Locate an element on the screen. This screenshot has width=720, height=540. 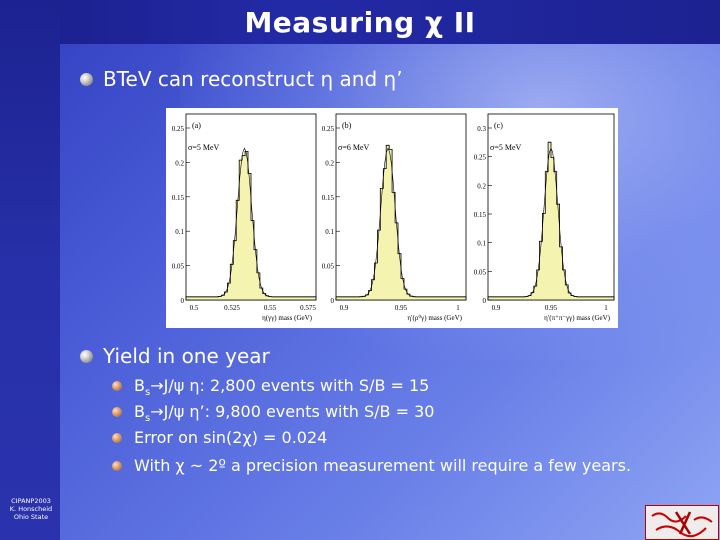
footer-line: Ohio State is located at coordinates (31, 517).